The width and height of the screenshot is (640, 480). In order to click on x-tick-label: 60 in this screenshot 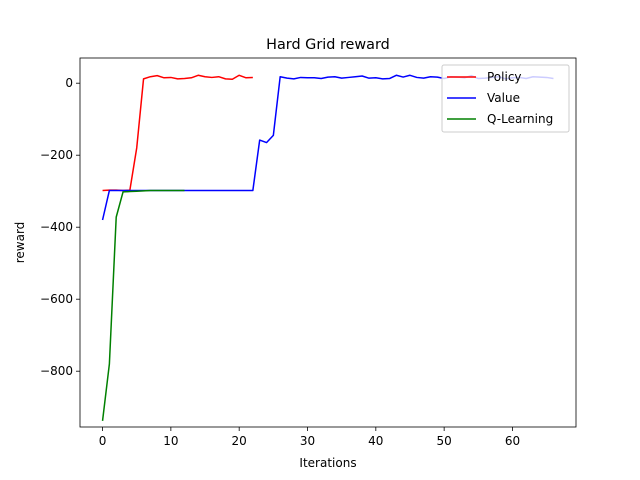, I will do `click(512, 441)`.